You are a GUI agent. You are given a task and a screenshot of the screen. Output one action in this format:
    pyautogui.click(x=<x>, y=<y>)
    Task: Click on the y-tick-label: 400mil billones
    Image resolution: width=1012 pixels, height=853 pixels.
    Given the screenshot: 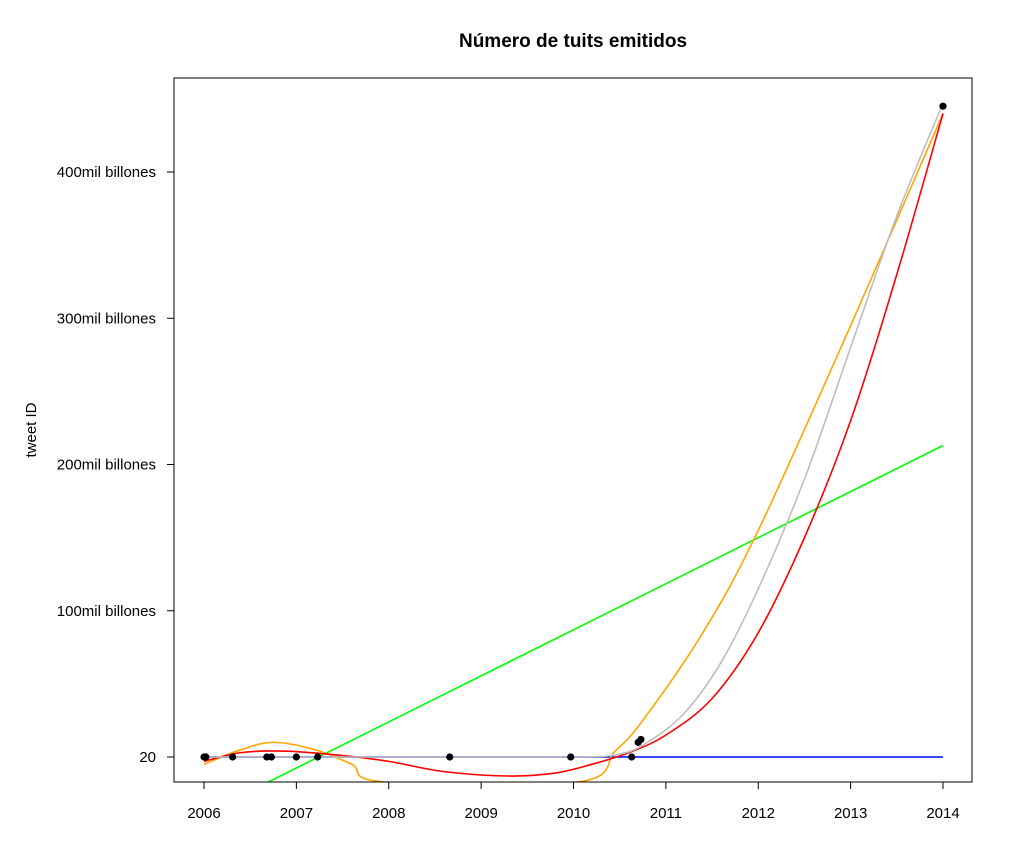 What is the action you would take?
    pyautogui.click(x=106, y=172)
    